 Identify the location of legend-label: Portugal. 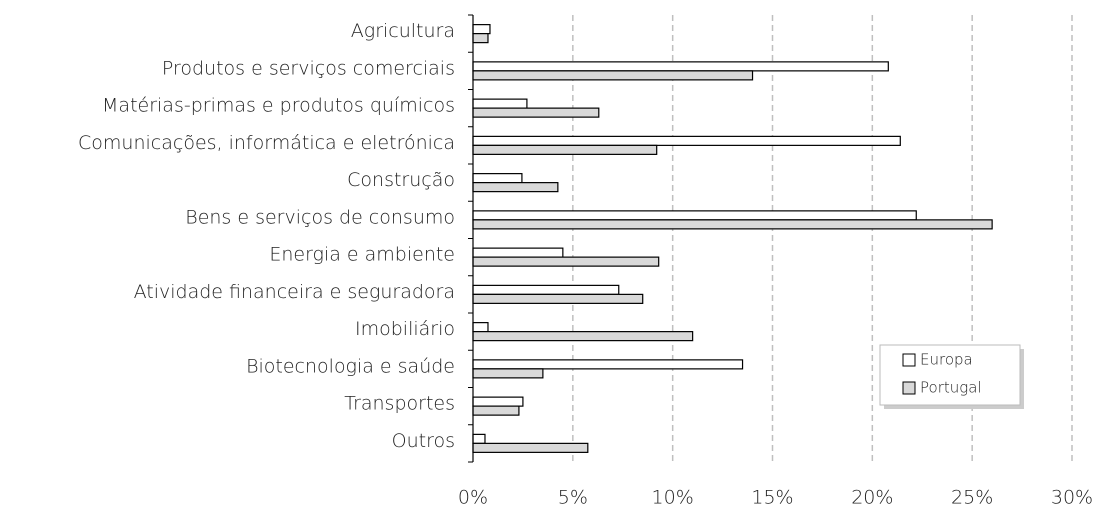
(951, 388).